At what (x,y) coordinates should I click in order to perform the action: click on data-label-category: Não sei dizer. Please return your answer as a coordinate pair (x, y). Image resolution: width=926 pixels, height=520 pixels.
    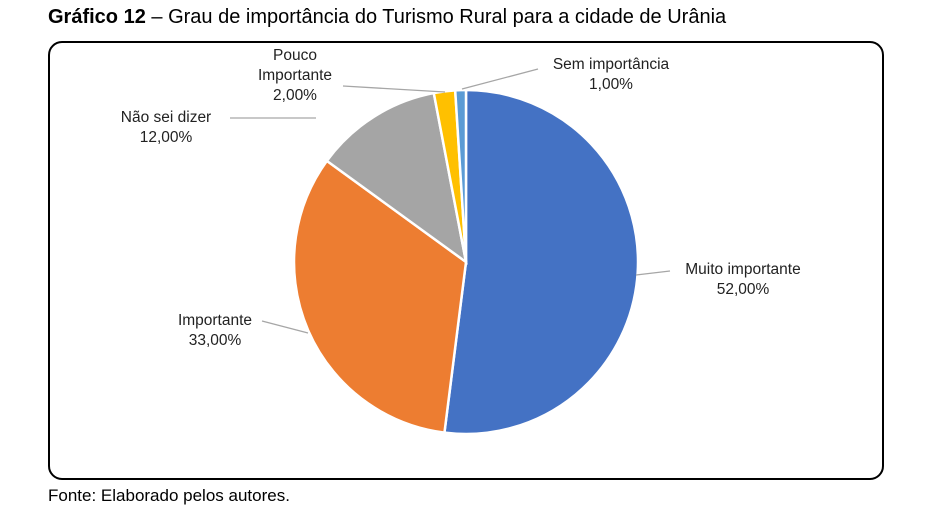
    Looking at the image, I should click on (166, 117).